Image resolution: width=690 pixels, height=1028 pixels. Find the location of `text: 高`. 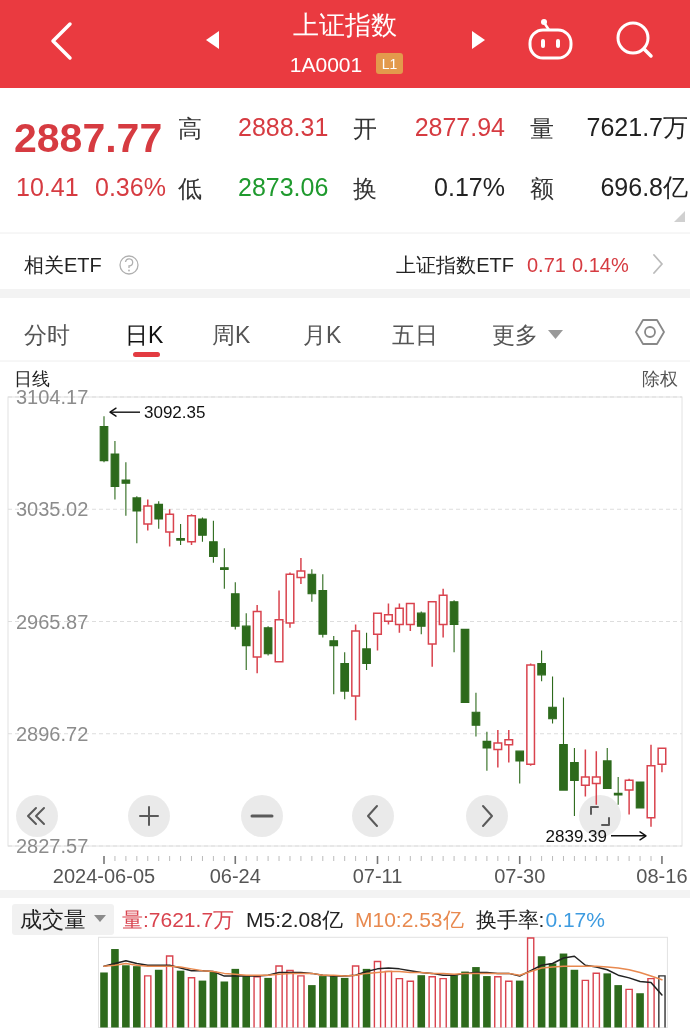

text: 高 is located at coordinates (190, 128).